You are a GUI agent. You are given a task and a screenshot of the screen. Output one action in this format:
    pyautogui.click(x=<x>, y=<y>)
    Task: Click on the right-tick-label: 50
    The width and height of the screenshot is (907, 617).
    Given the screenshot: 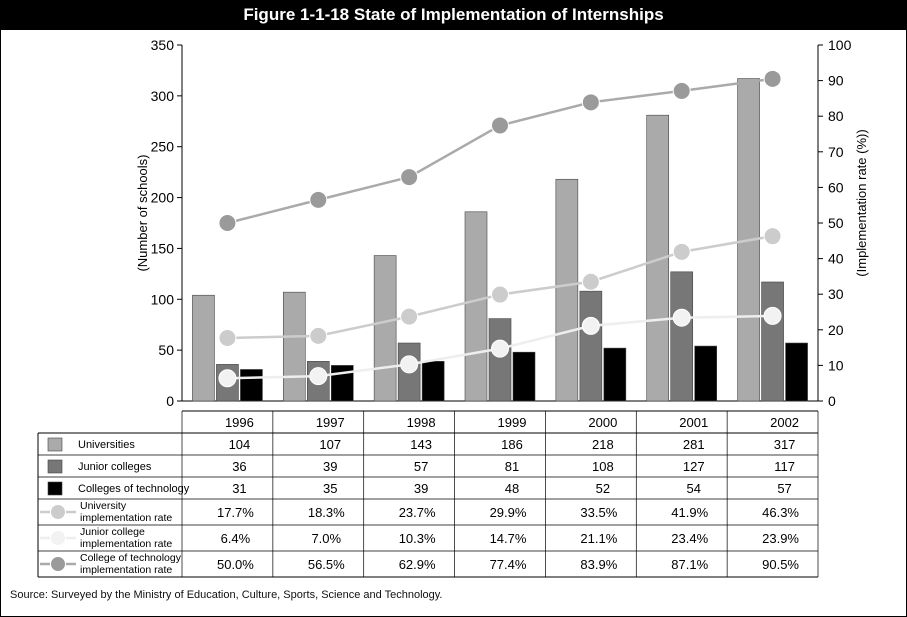 What is the action you would take?
    pyautogui.click(x=836, y=223)
    